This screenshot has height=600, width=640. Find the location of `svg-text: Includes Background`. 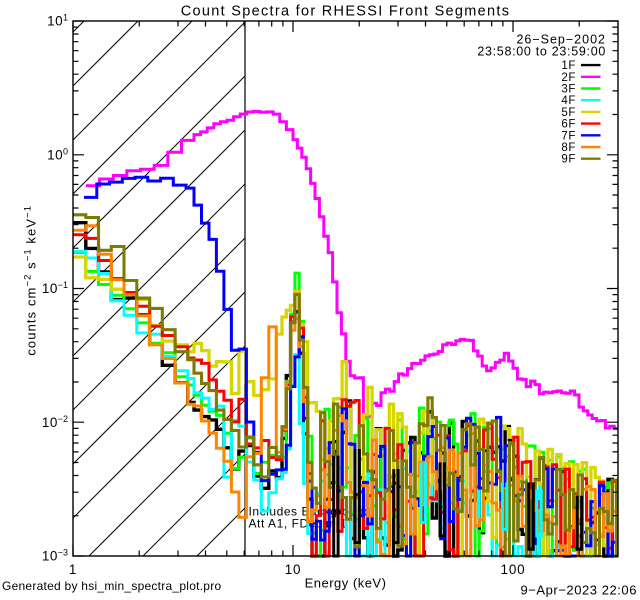

svg-text: Includes Background is located at coordinates (310, 512).